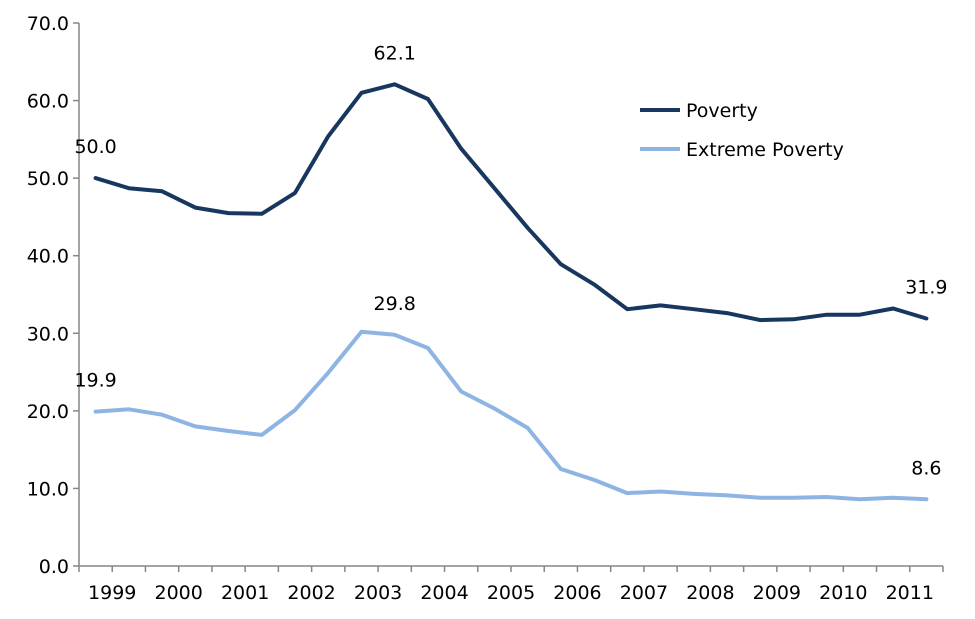 The image size is (975, 619). I want to click on legend-label-poverty: Poverty, so click(722, 111).